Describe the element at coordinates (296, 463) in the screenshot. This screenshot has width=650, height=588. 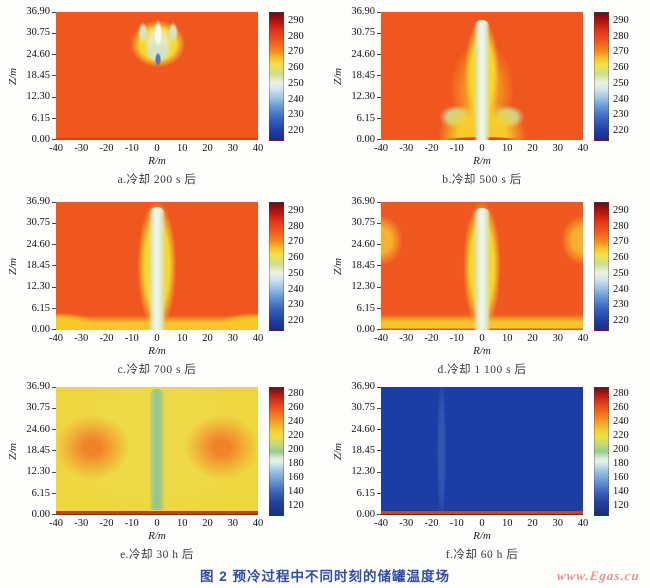
I see `colorbar-tick-label: 180` at that location.